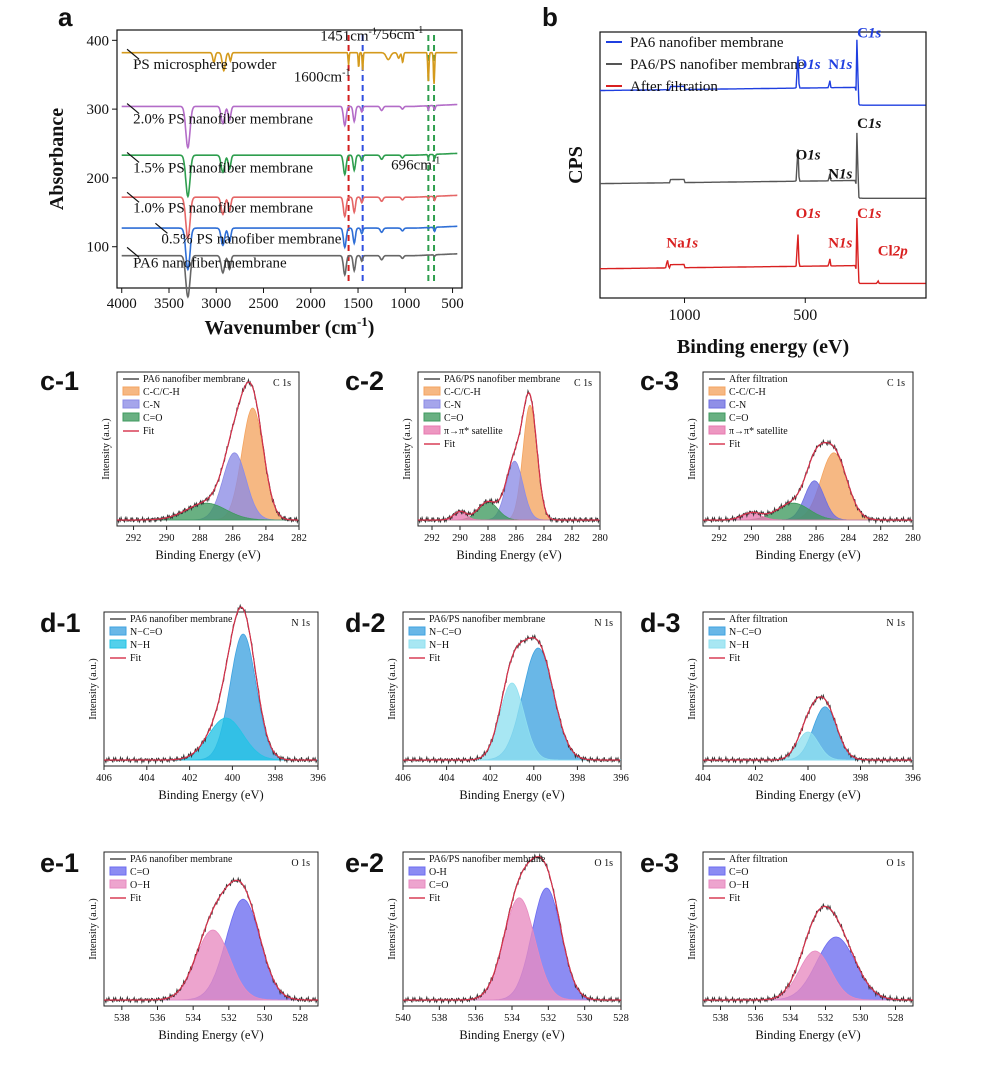  I want to click on legend-label-e-3: Fit, so click(734, 898).